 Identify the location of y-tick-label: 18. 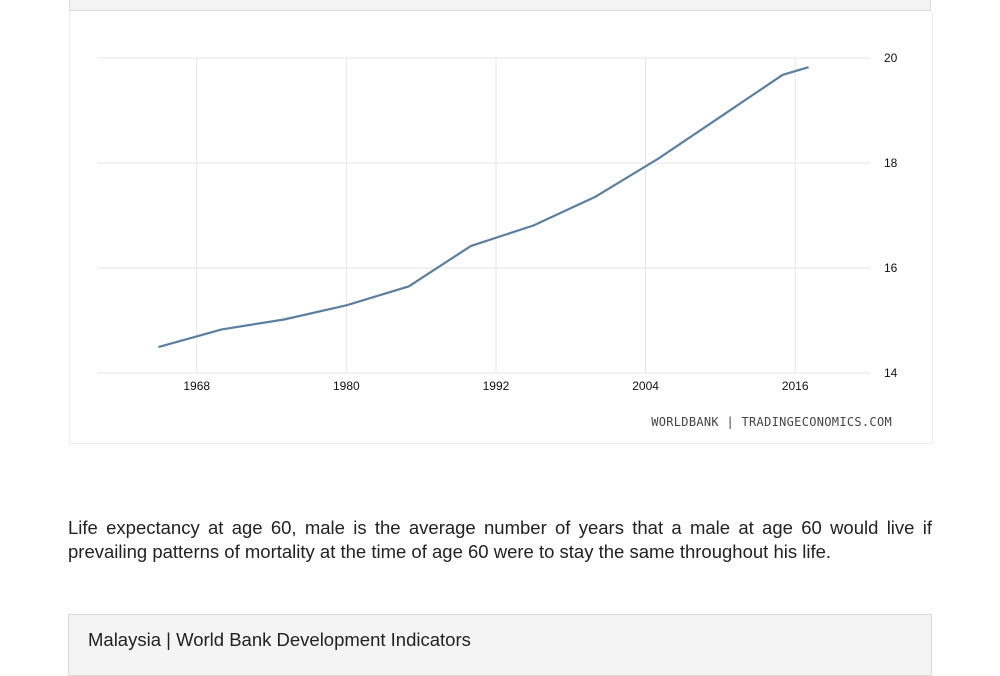
(891, 163).